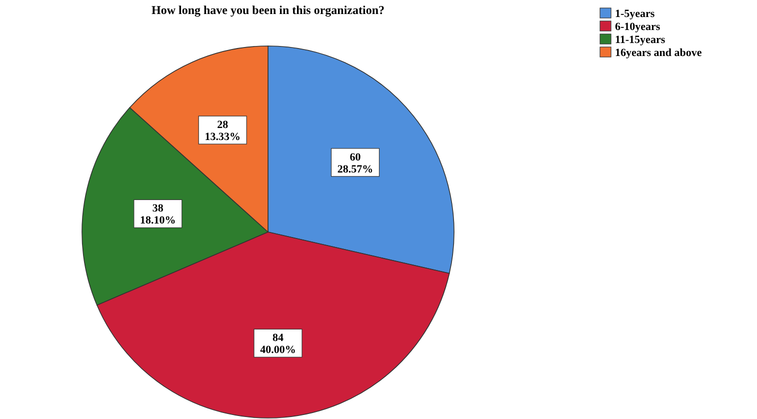 This screenshot has height=419, width=757. Describe the element at coordinates (158, 214) in the screenshot. I see `data-label: 38 18.10%` at that location.